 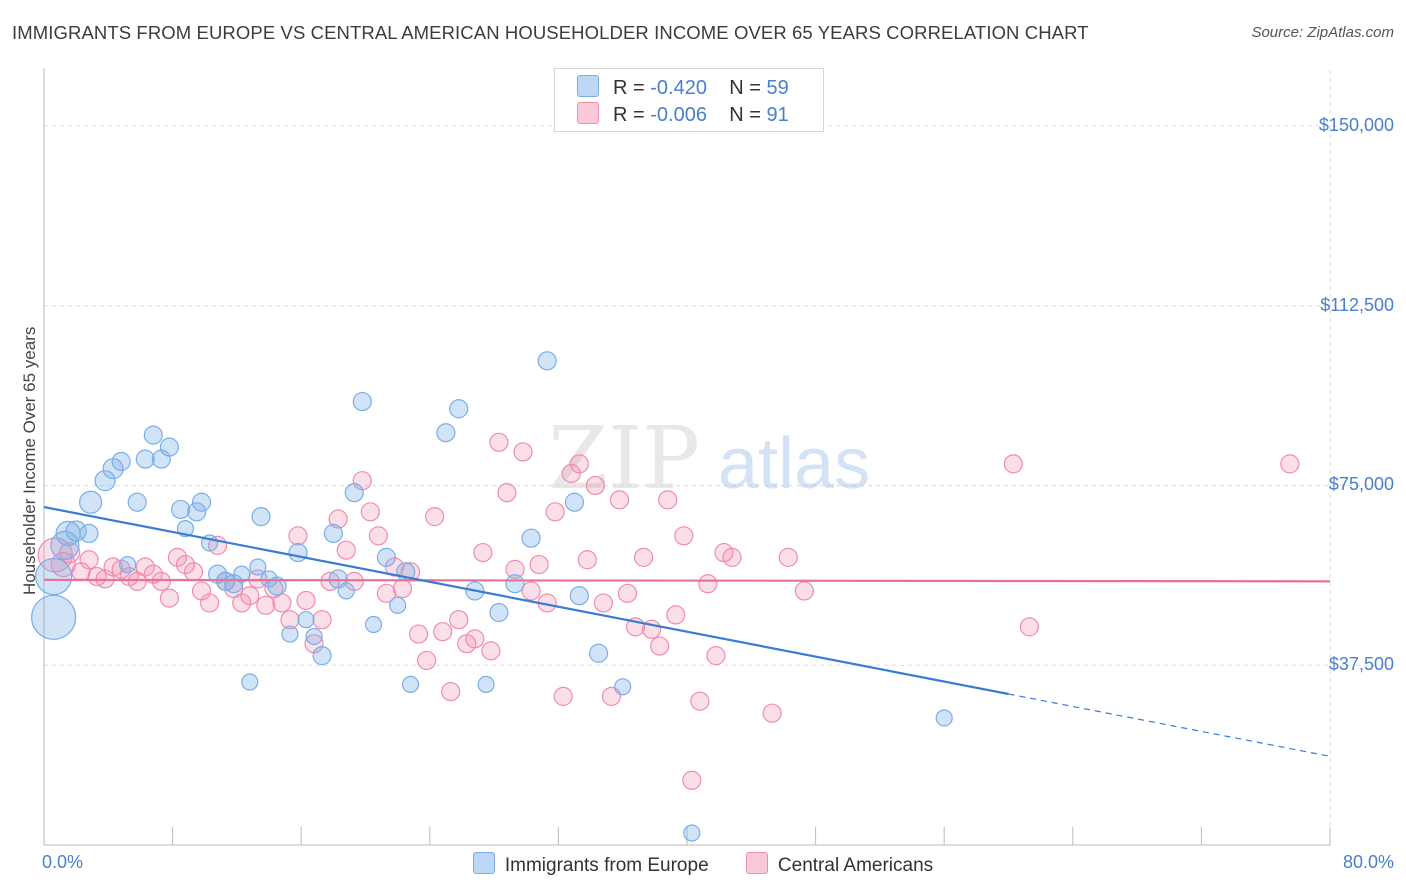 What do you see at coordinates (1361, 664) in the screenshot?
I see `y-tick-label: $37,500` at bounding box center [1361, 664].